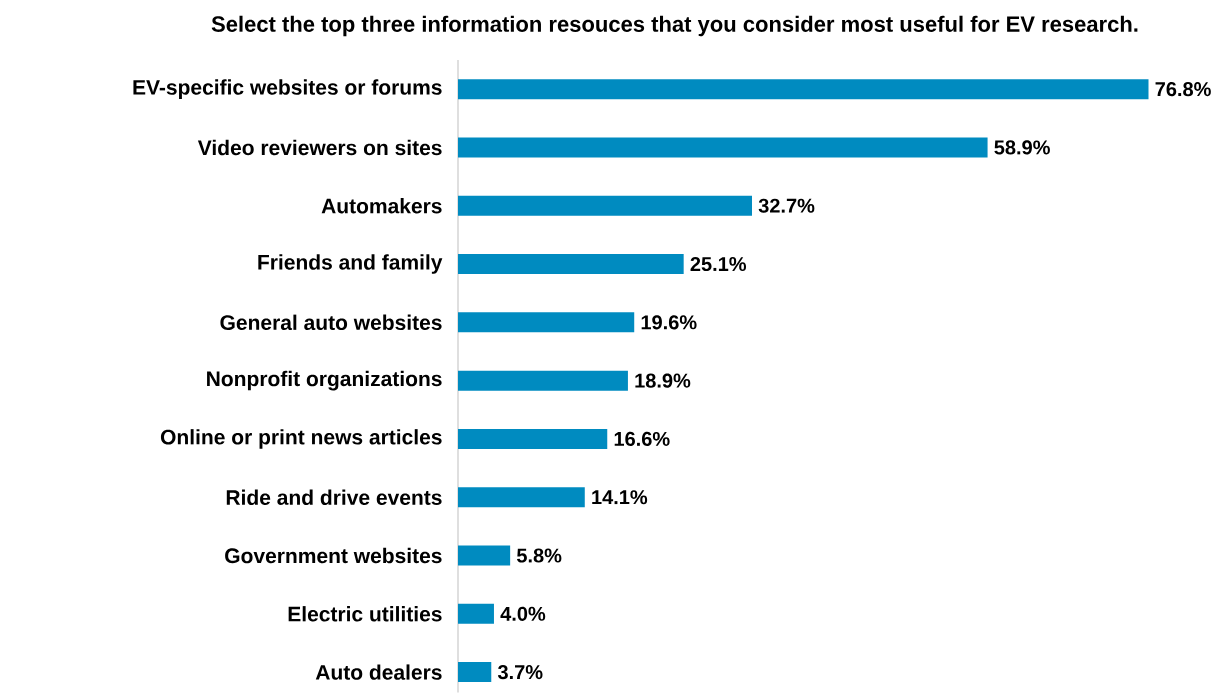 The width and height of the screenshot is (1221, 694). I want to click on data-label: 4.0%, so click(523, 613).